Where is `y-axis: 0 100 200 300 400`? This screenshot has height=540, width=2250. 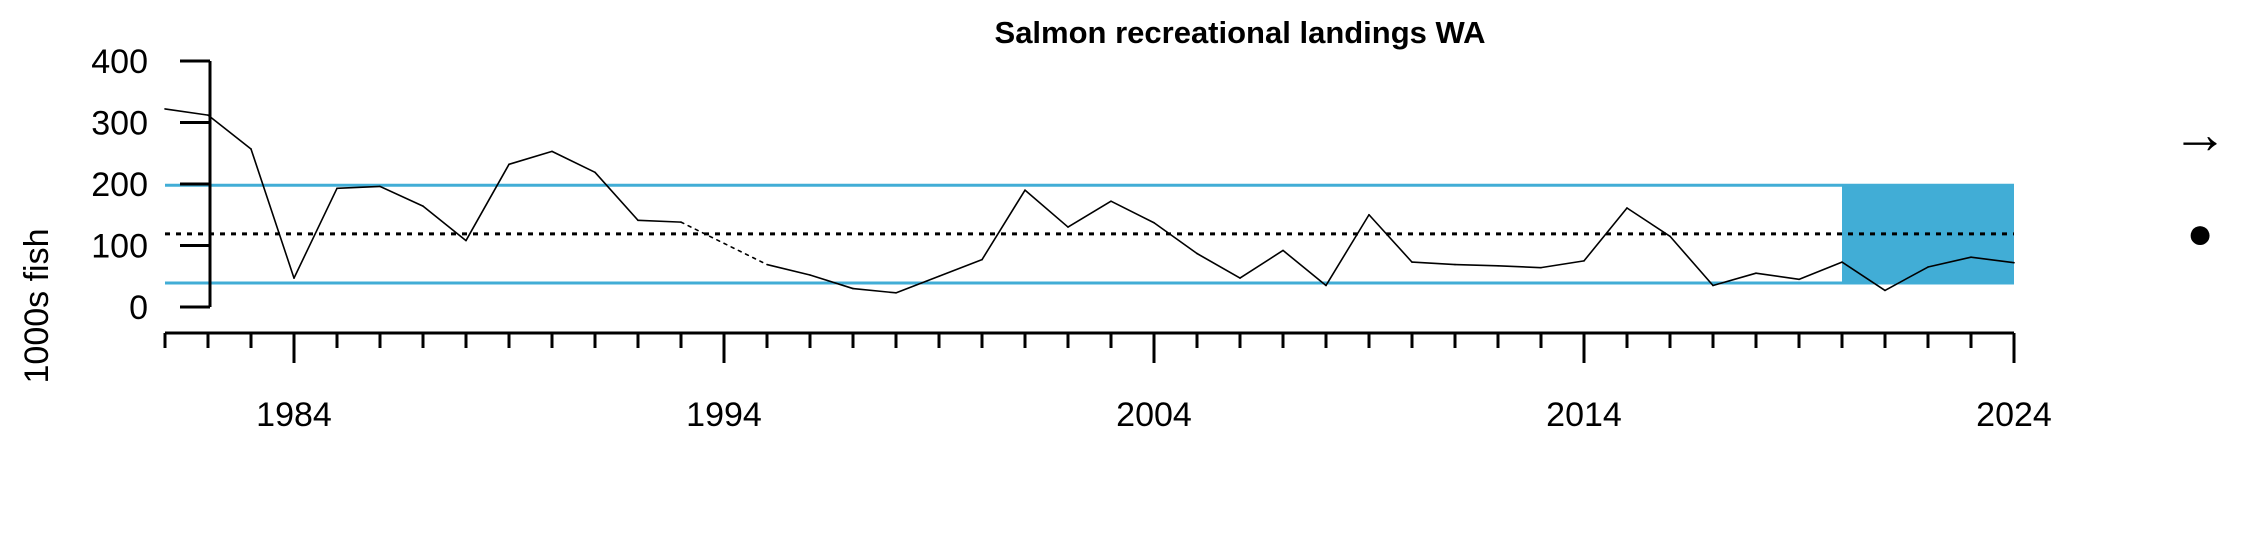
y-axis: 0 100 200 300 400 is located at coordinates (151, 185).